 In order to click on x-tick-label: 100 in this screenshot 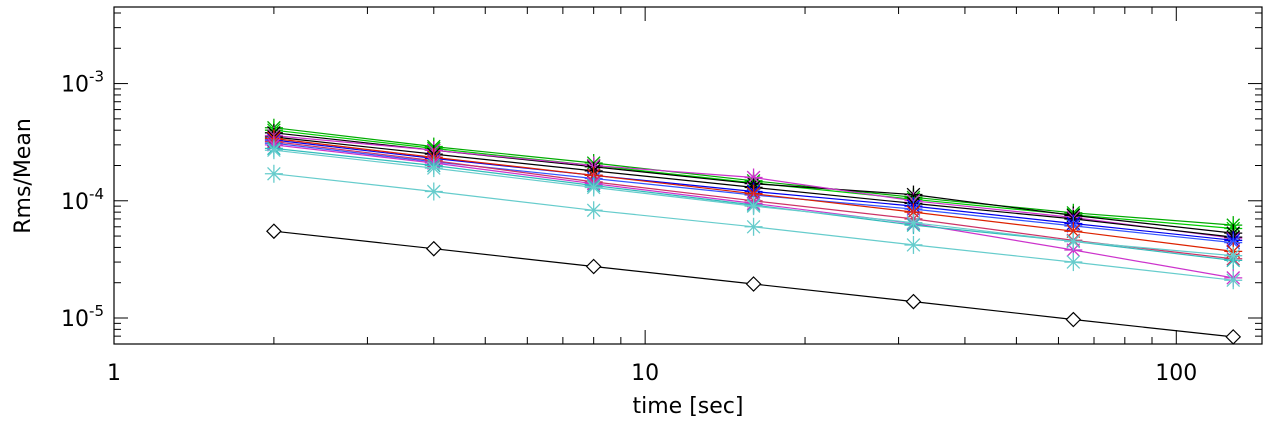, I will do `click(1176, 373)`.